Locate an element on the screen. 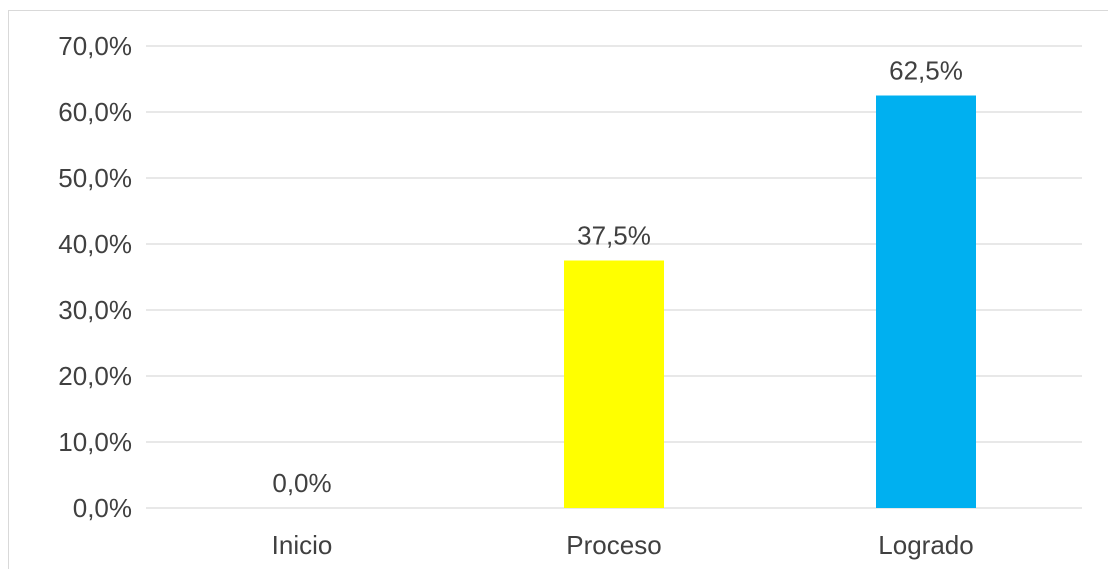 This screenshot has width=1112, height=571. x-axis-category-labels: Inicio Proceso Logrado is located at coordinates (623, 545).